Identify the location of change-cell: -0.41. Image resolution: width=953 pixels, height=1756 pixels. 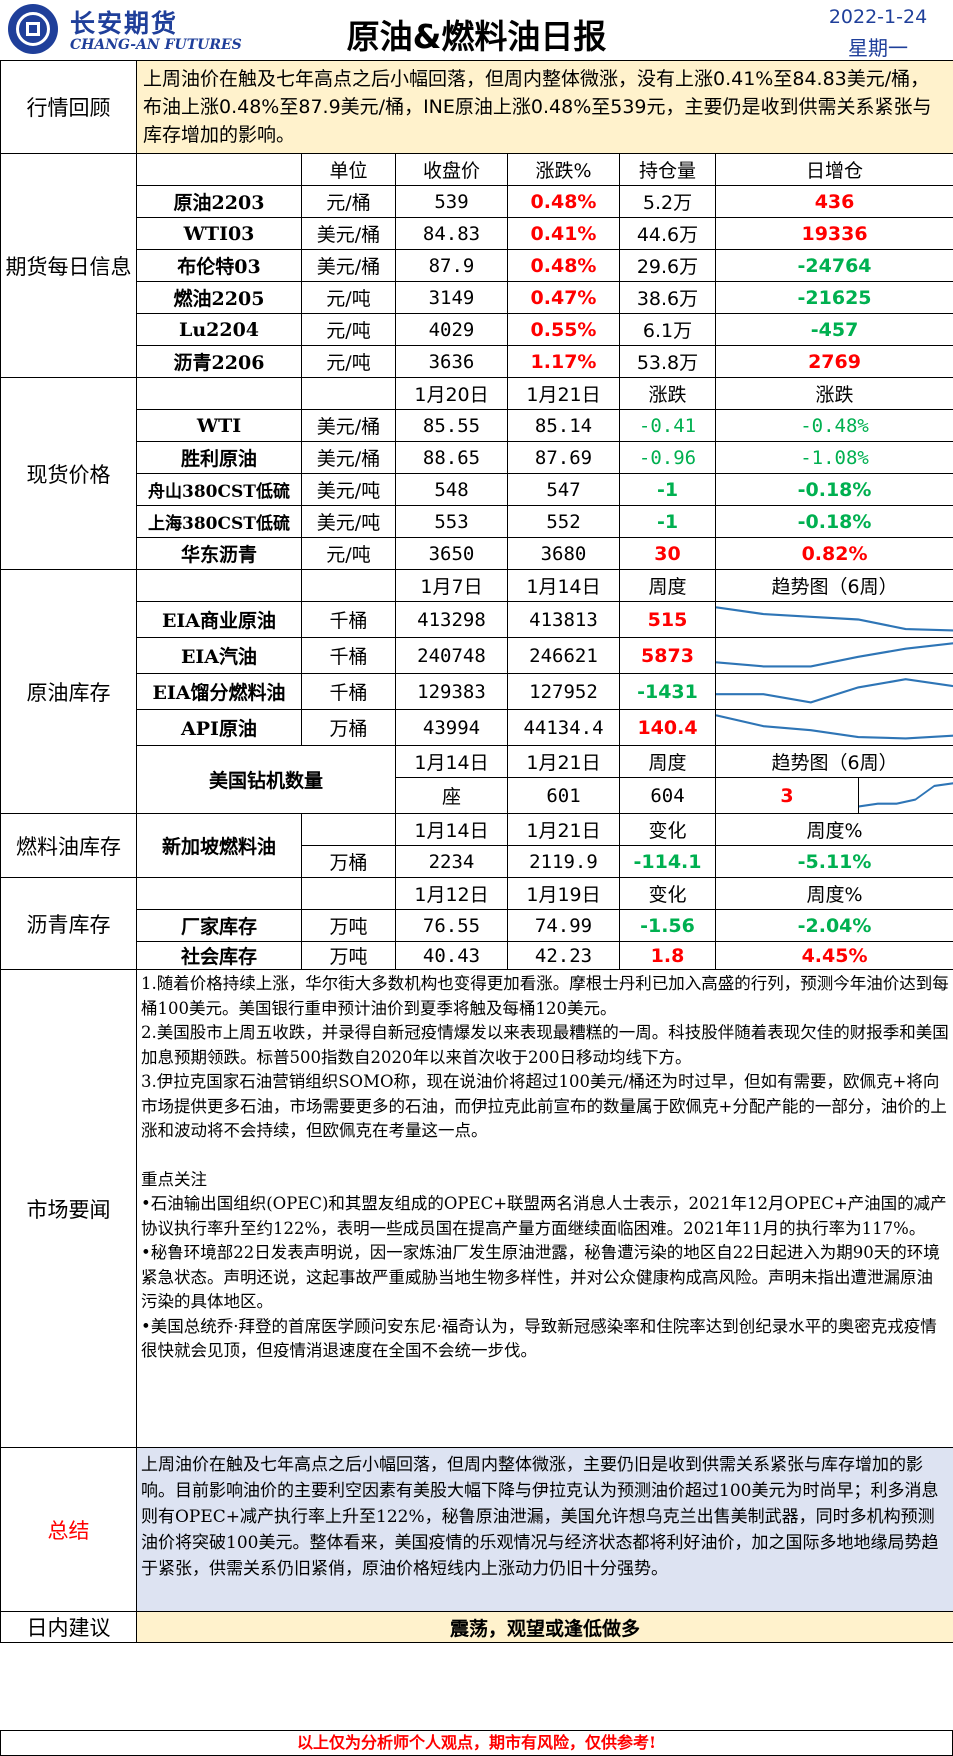
(667, 425).